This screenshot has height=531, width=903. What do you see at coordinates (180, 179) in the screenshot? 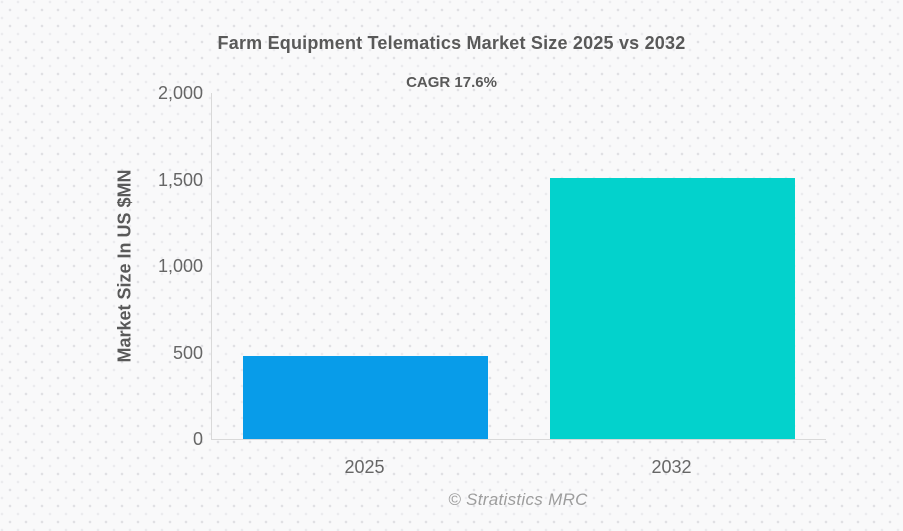
I see `y-tick-1500: 1,500` at bounding box center [180, 179].